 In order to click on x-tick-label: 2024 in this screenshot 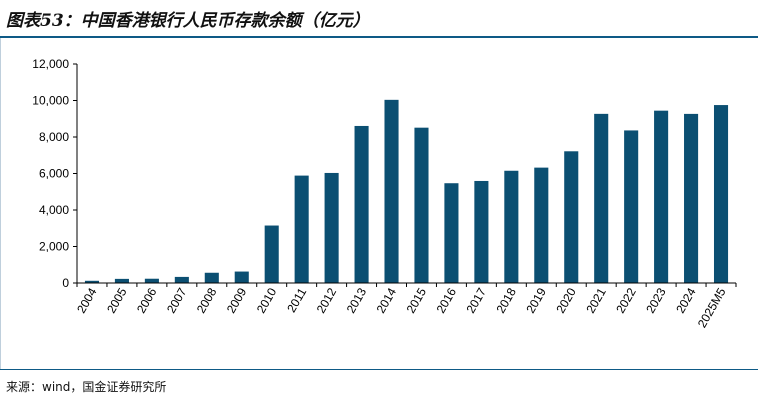, I will do `click(686, 300)`.